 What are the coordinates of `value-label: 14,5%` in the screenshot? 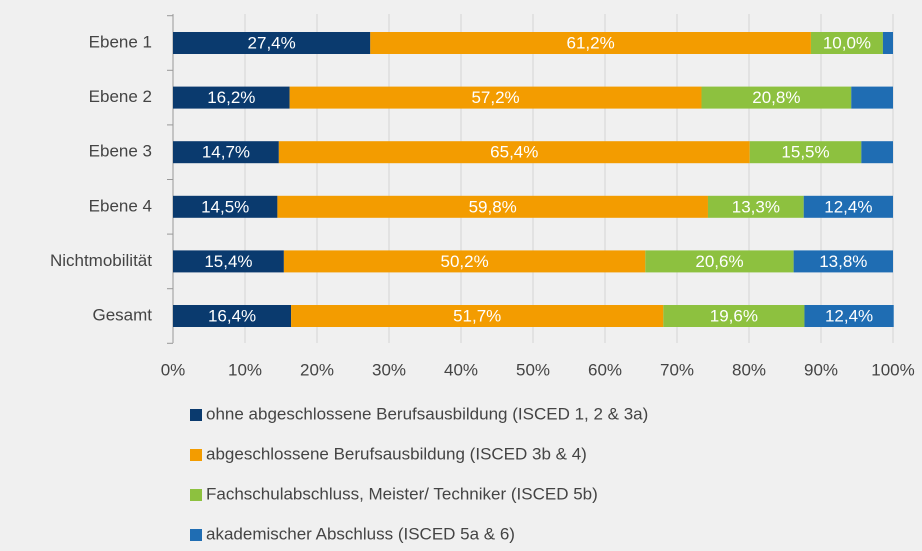 It's located at (225, 206).